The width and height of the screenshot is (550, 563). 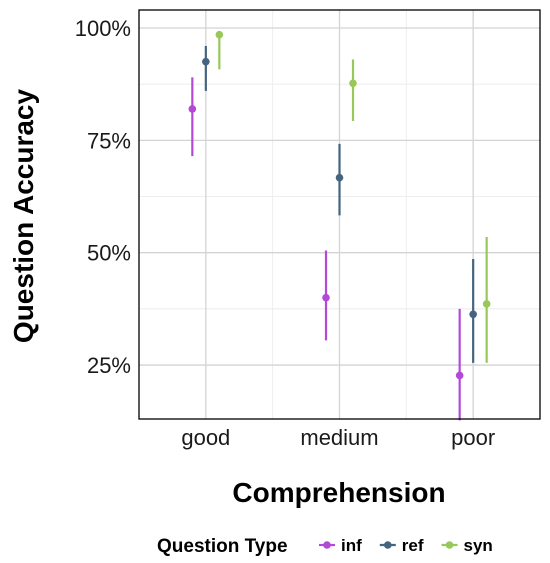 What do you see at coordinates (109, 253) in the screenshot?
I see `y-tick-label: 50%` at bounding box center [109, 253].